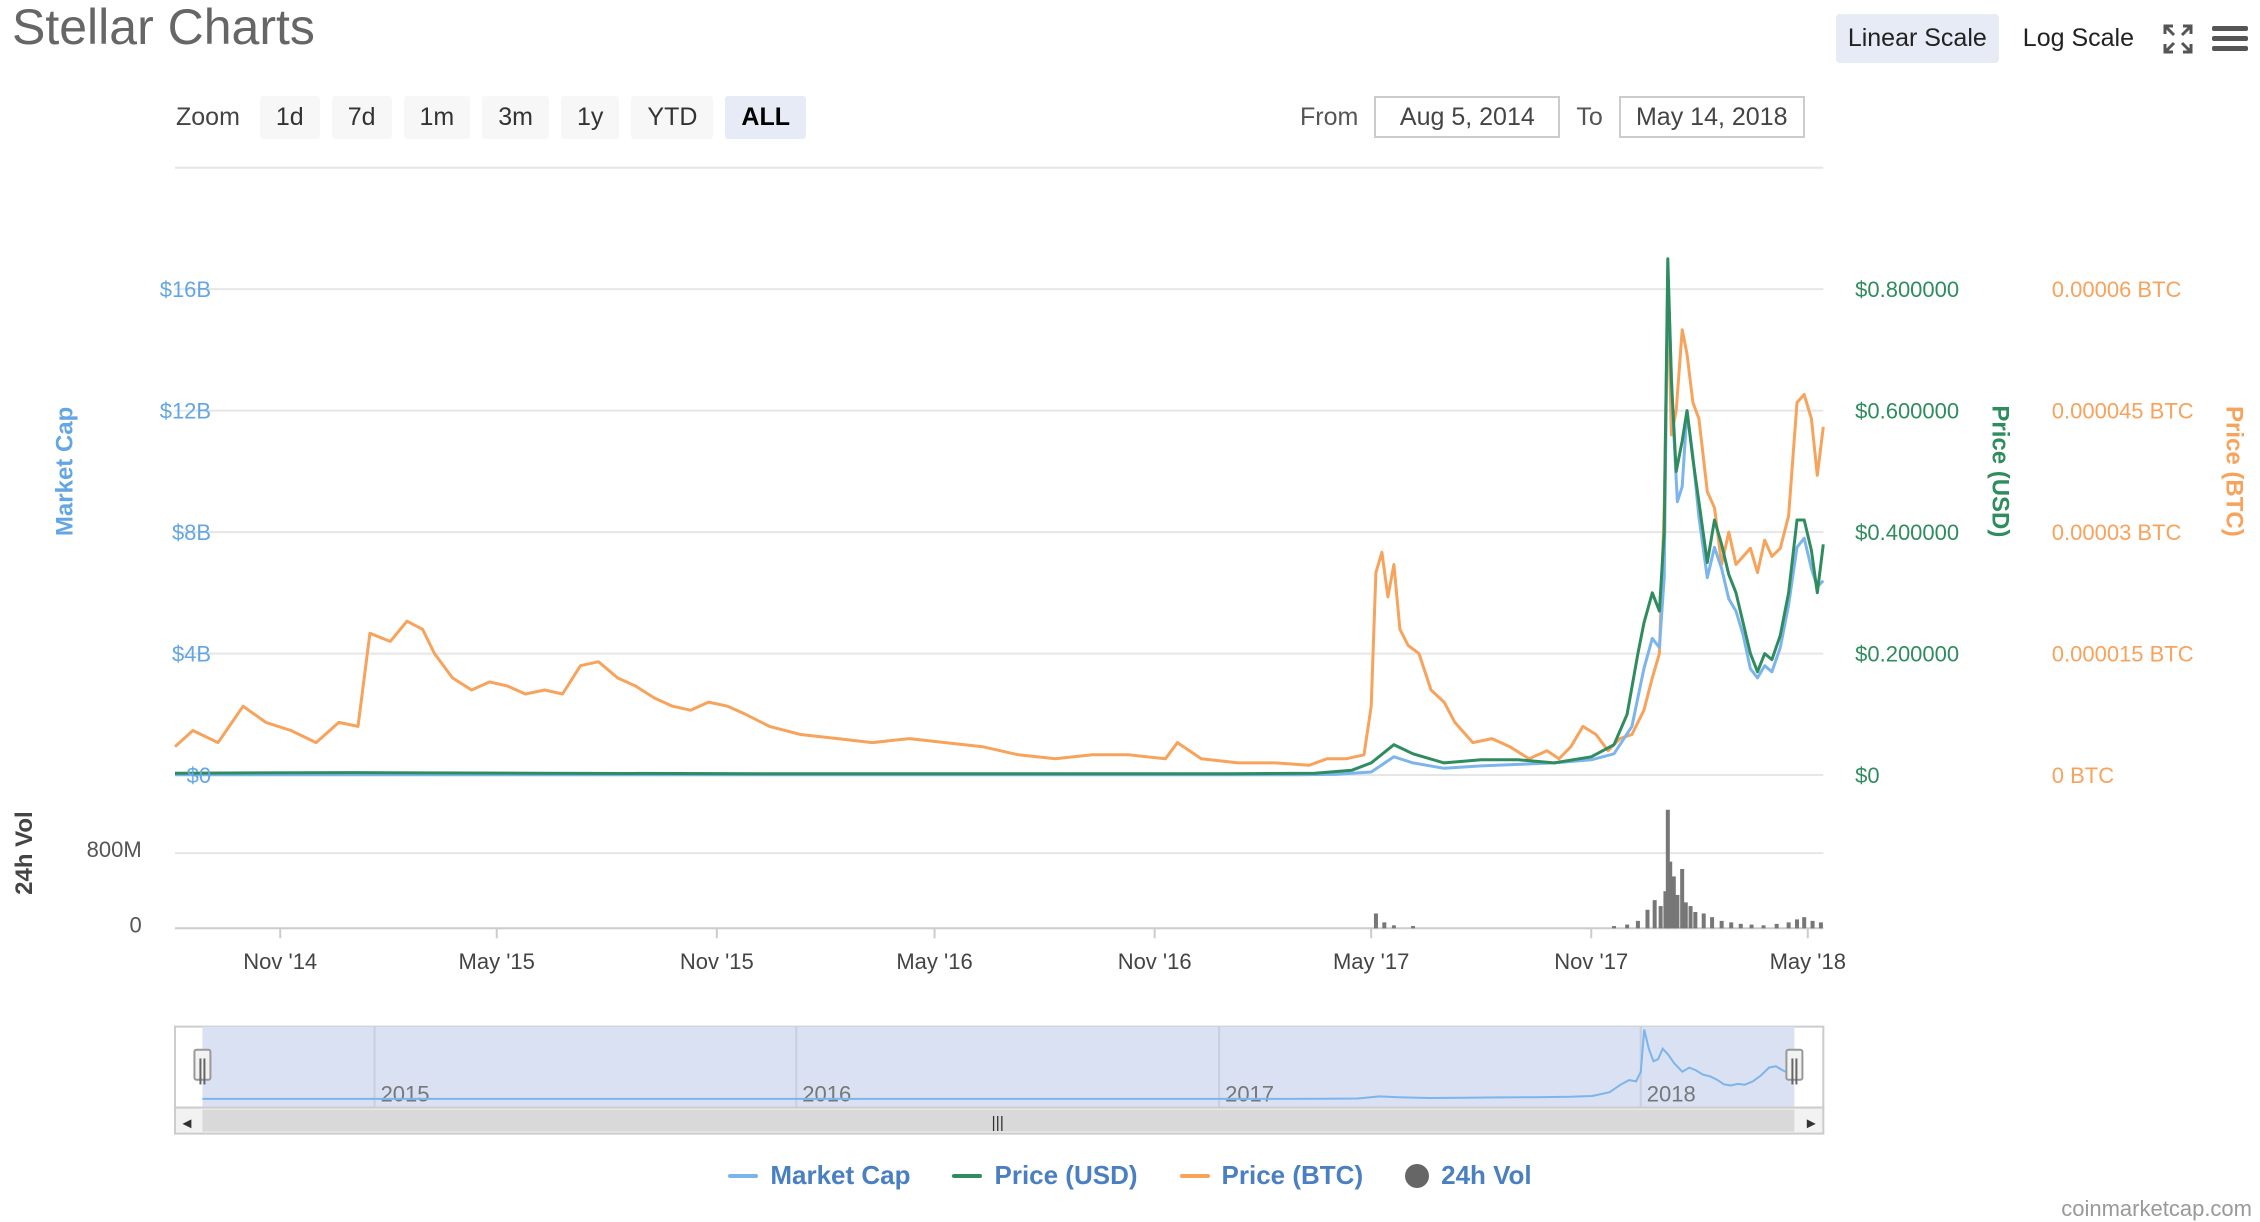 The width and height of the screenshot is (2260, 1222). What do you see at coordinates (2078, 38) in the screenshot?
I see `log-scale-button: Log Scale` at bounding box center [2078, 38].